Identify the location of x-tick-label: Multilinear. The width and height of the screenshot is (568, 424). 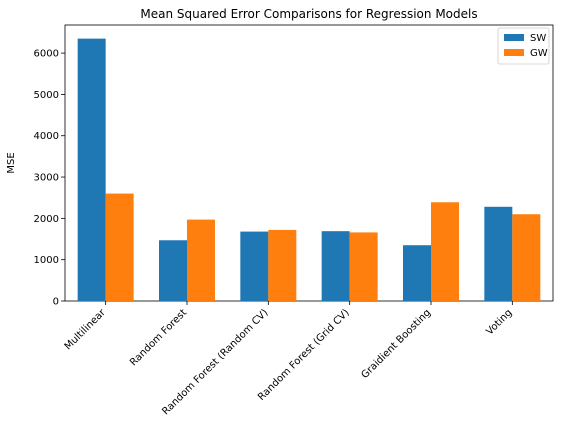
(86, 330).